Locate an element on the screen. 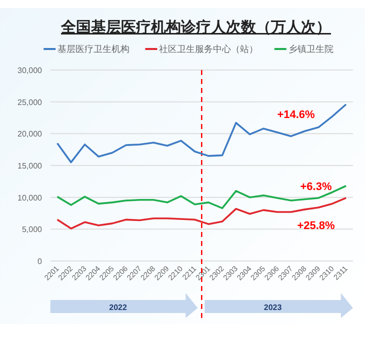 The width and height of the screenshot is (392, 337). annotation: +14.6% is located at coordinates (296, 115).